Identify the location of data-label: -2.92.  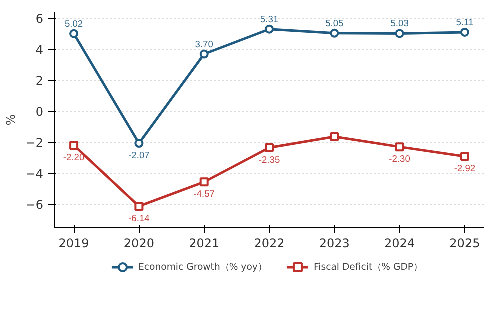
(465, 169).